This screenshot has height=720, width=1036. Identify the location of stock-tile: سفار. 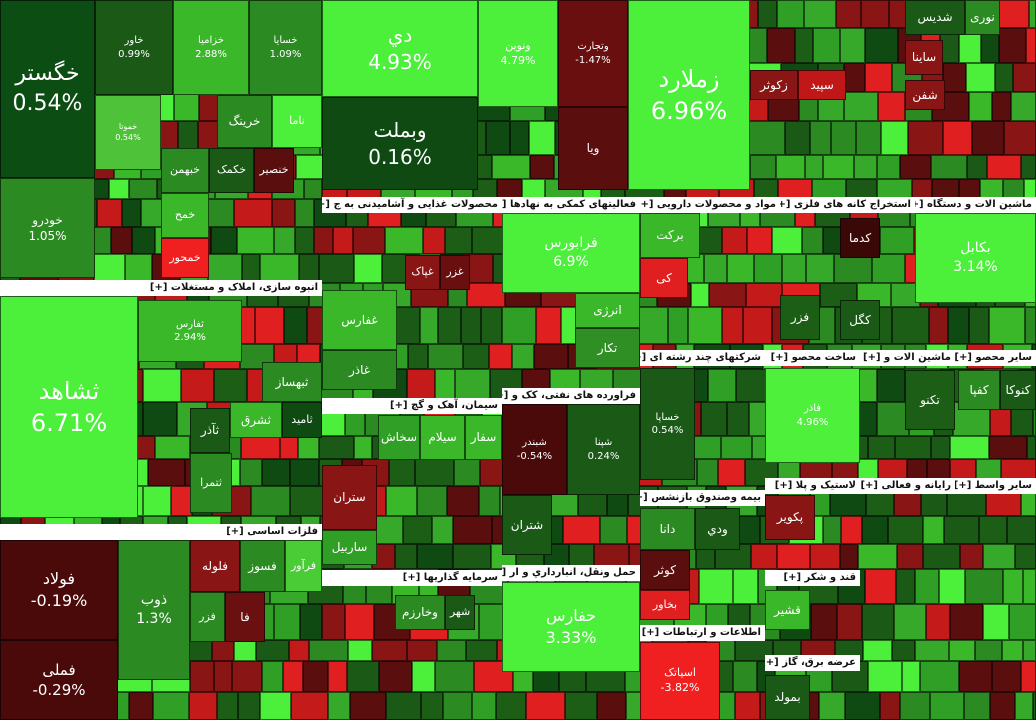
(483, 437).